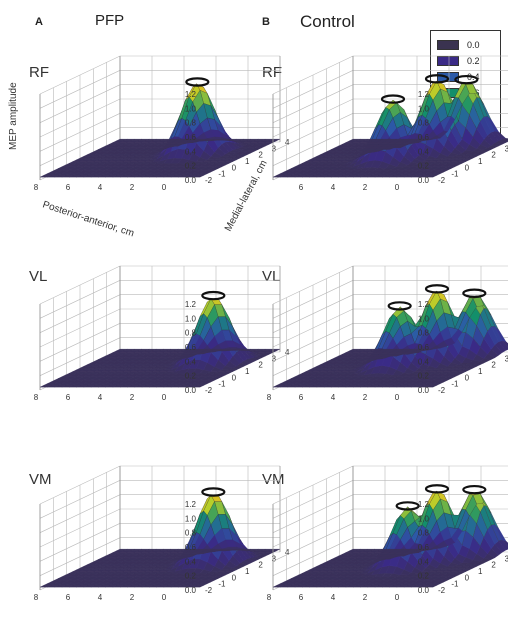  I want to click on row-label-vl-pfp: VL, so click(38, 276).